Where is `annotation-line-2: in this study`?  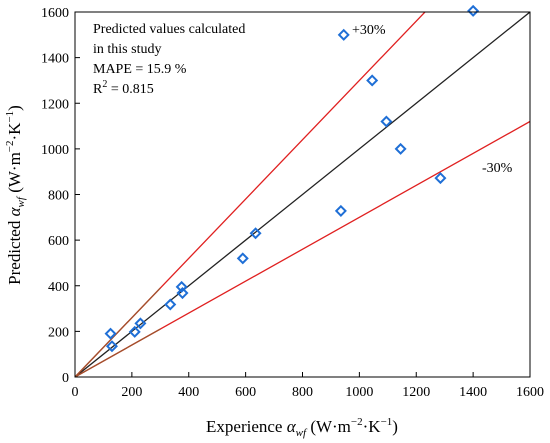
annotation-line-2: in this study is located at coordinates (127, 49).